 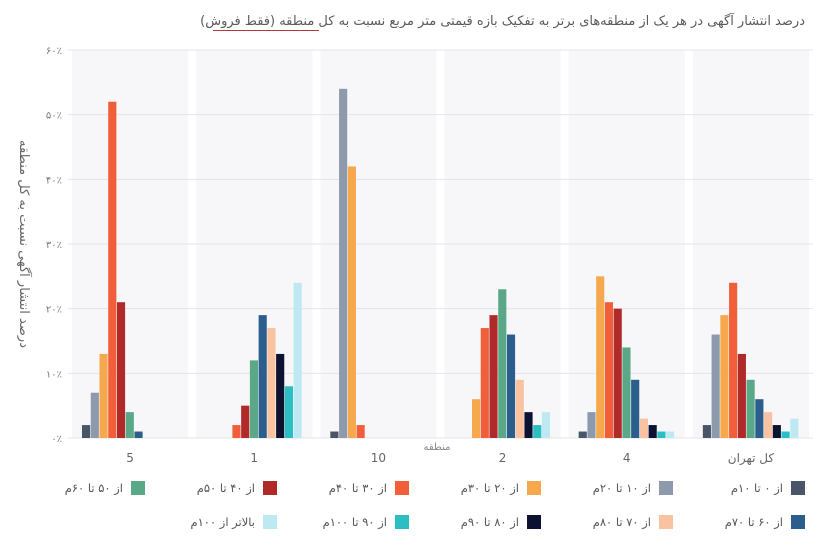 What do you see at coordinates (54, 310) in the screenshot?
I see `y-tick-label: ۲۰٪` at bounding box center [54, 310].